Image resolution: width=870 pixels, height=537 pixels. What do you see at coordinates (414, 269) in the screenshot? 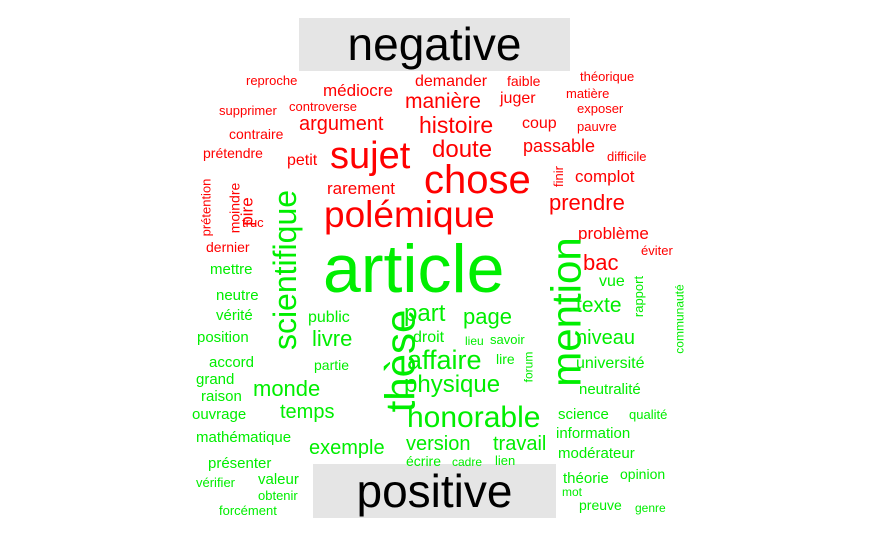
I see `word-article: article` at bounding box center [414, 269].